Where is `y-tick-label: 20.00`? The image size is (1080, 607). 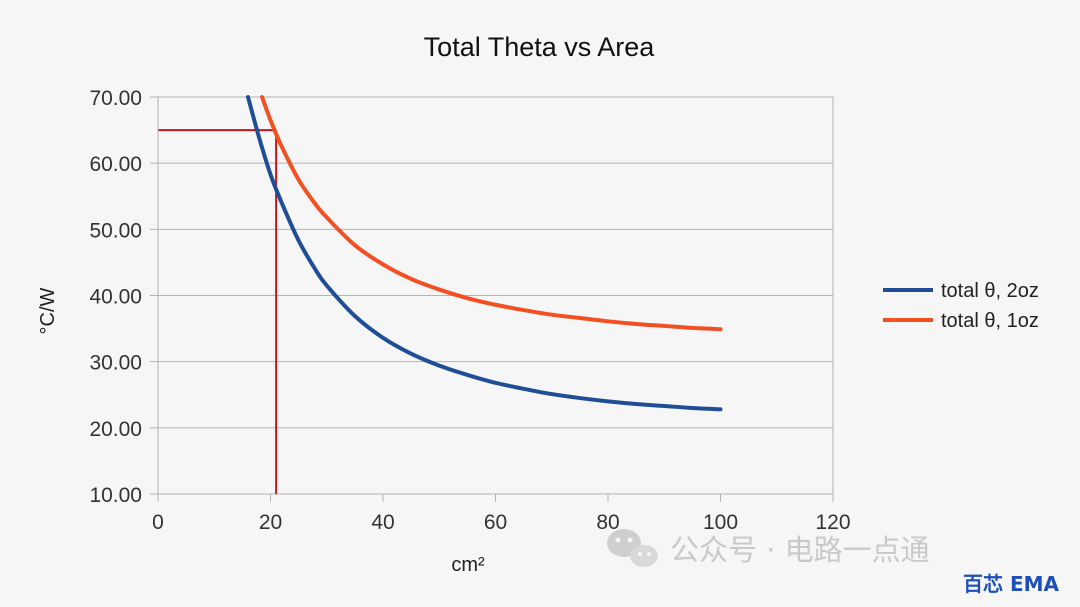
y-tick-label: 20.00 is located at coordinates (115, 429).